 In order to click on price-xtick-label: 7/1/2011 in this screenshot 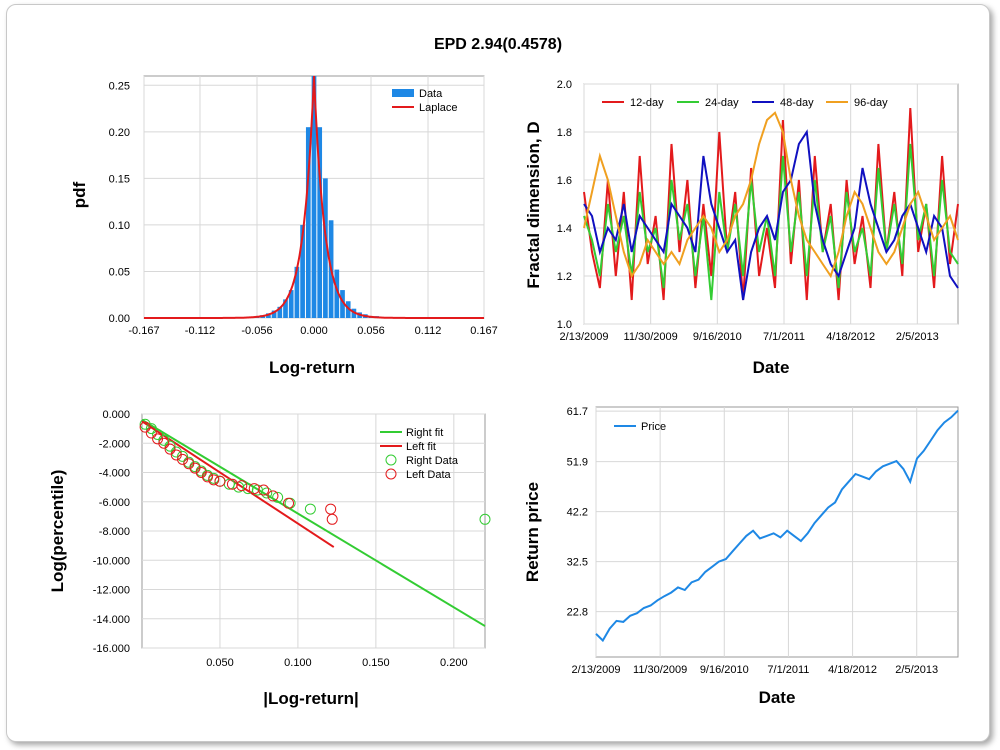, I will do `click(788, 670)`.